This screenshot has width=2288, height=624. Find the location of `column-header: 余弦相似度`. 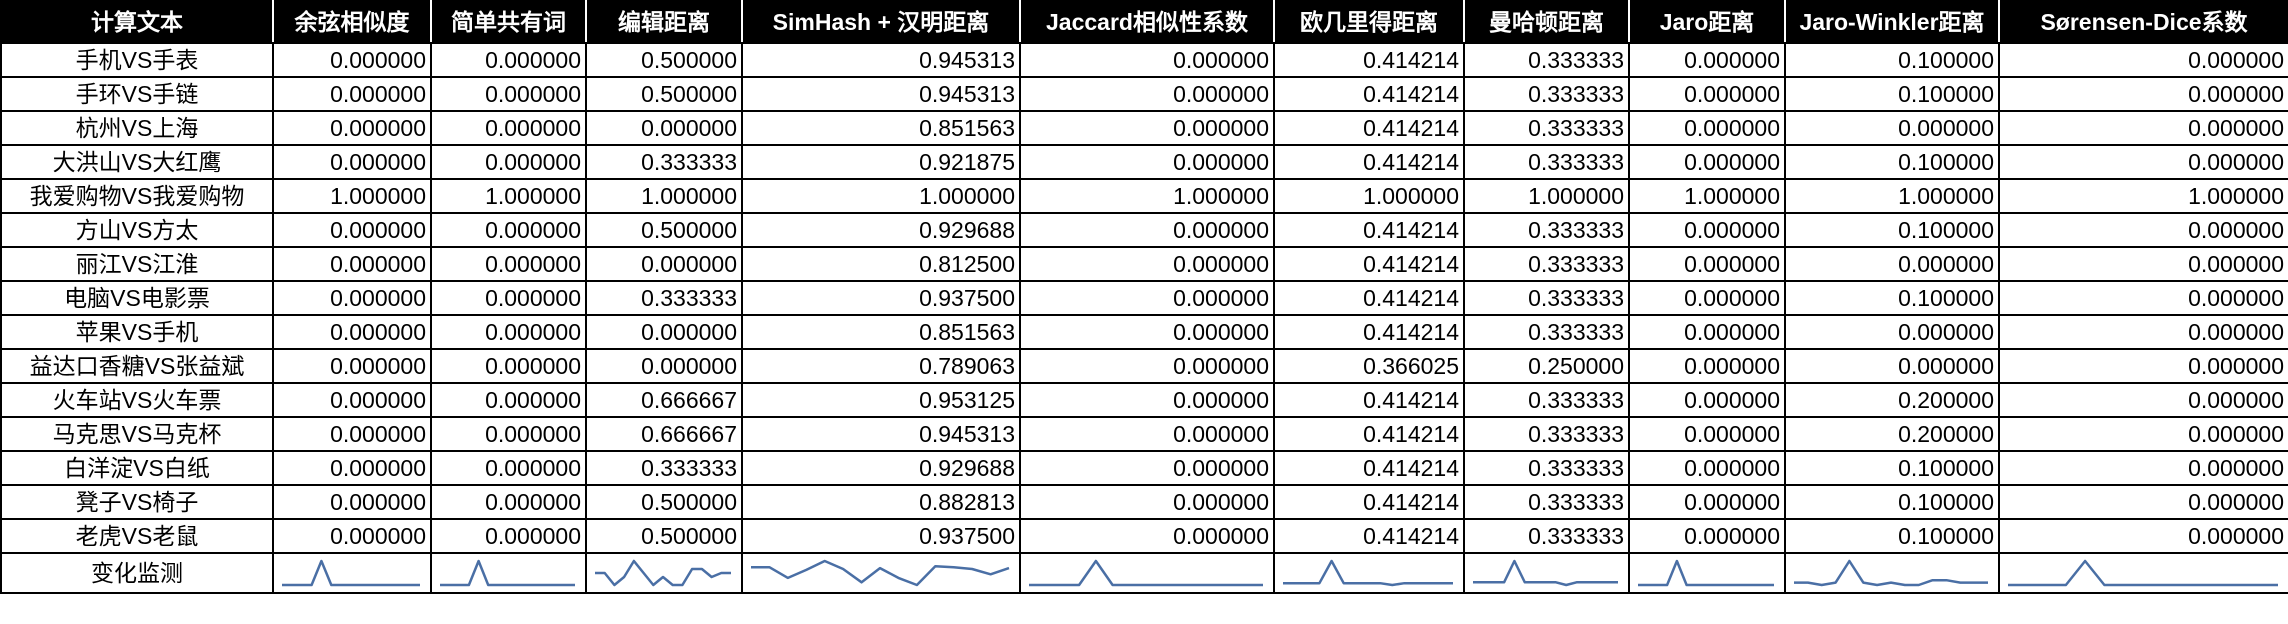

column-header: 余弦相似度 is located at coordinates (352, 22).